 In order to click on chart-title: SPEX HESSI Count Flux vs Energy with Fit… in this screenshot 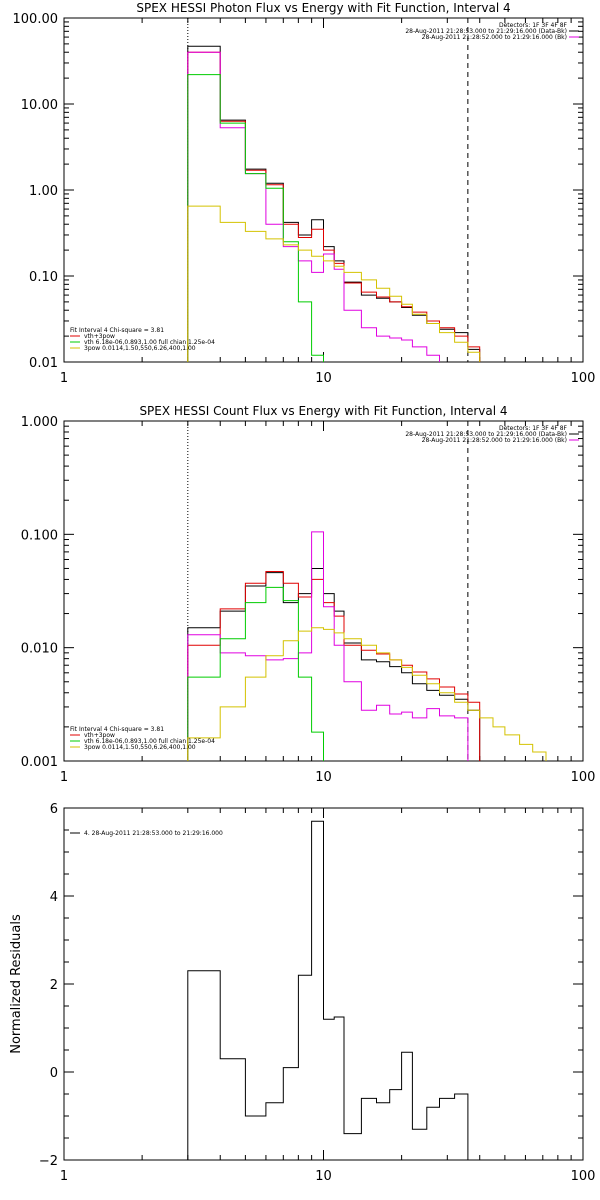, I will do `click(323, 411)`.